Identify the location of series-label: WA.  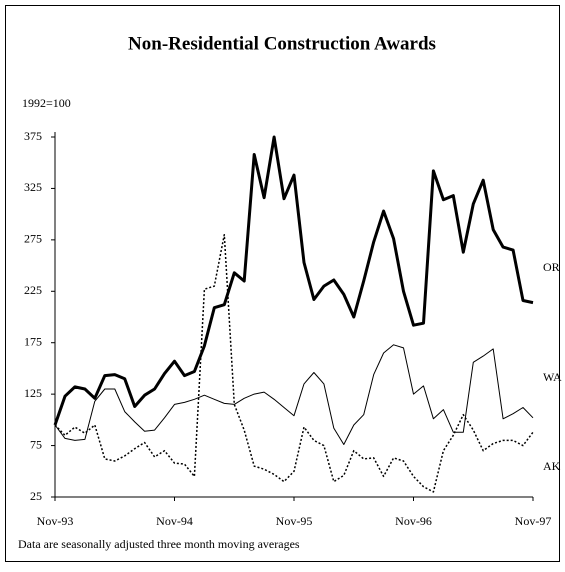
(552, 377).